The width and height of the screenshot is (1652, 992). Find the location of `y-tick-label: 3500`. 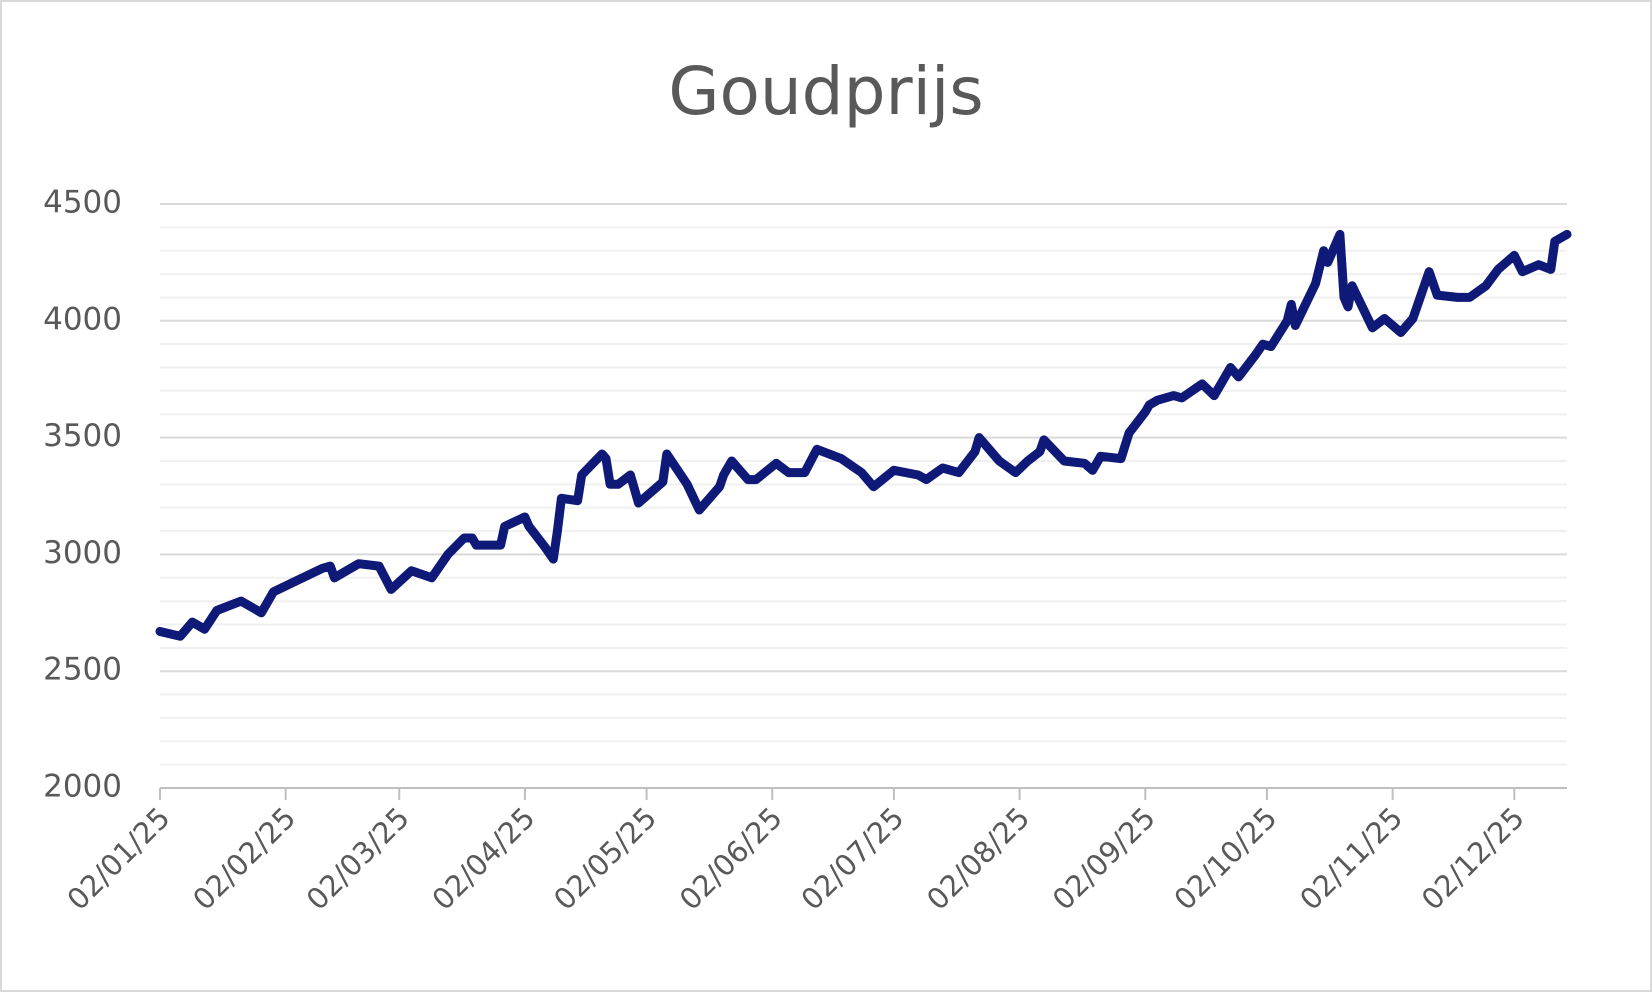

y-tick-label: 3500 is located at coordinates (82, 436).